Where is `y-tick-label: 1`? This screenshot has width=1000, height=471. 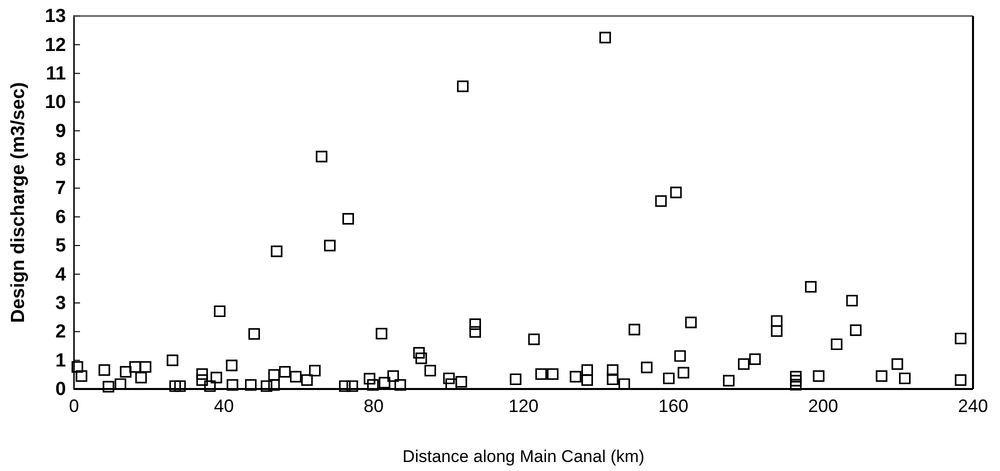 y-tick-label: 1 is located at coordinates (60, 361).